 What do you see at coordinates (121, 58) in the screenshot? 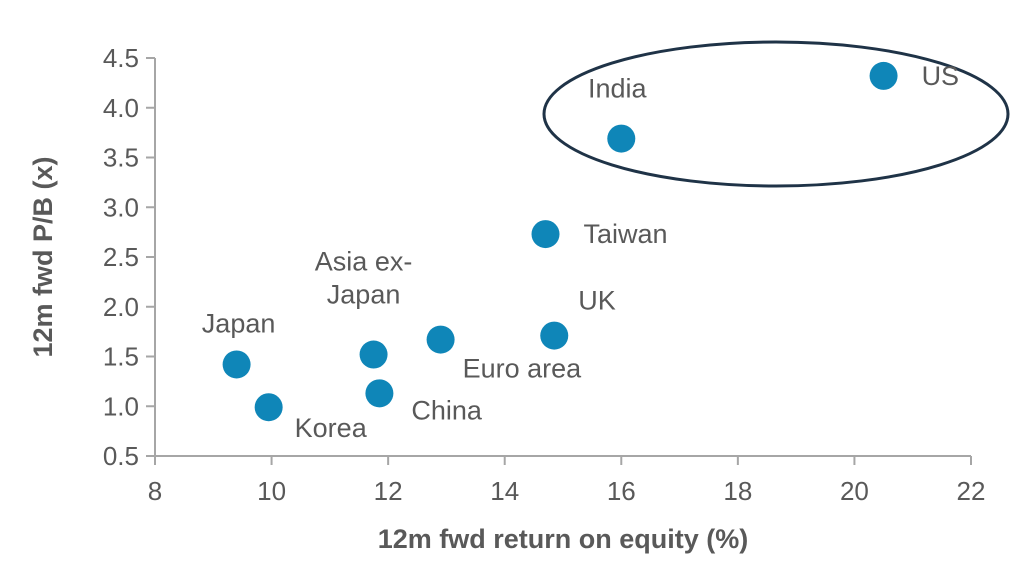
I see `y-tick-label: 4.5` at bounding box center [121, 58].